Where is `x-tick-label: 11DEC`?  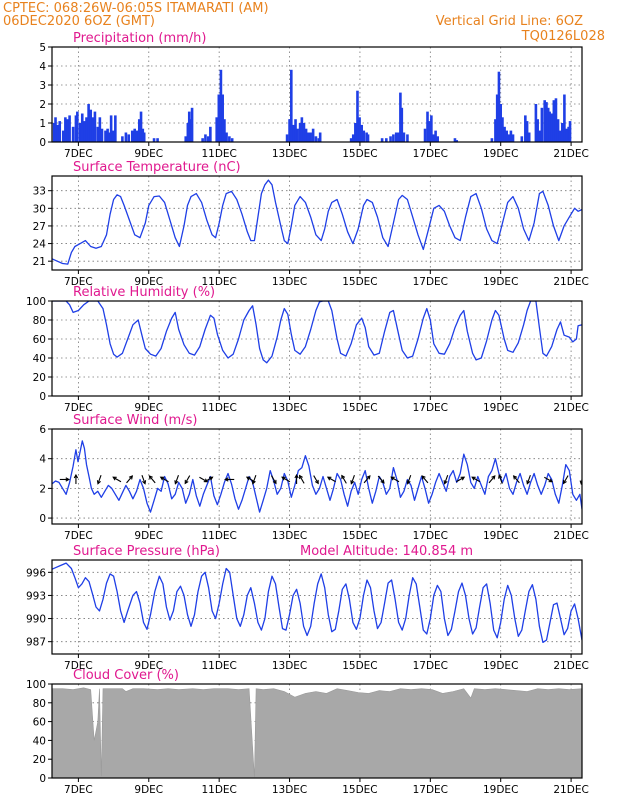 x-tick-label: 11DEC is located at coordinates (218, 790).